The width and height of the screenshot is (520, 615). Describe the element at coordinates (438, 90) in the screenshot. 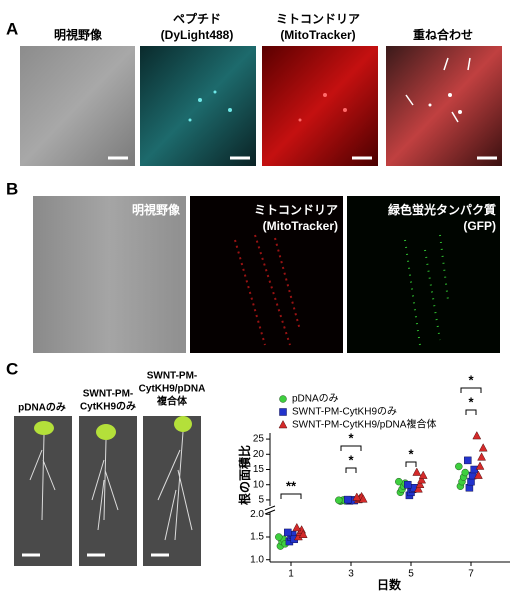

I see `arrows` at that location.